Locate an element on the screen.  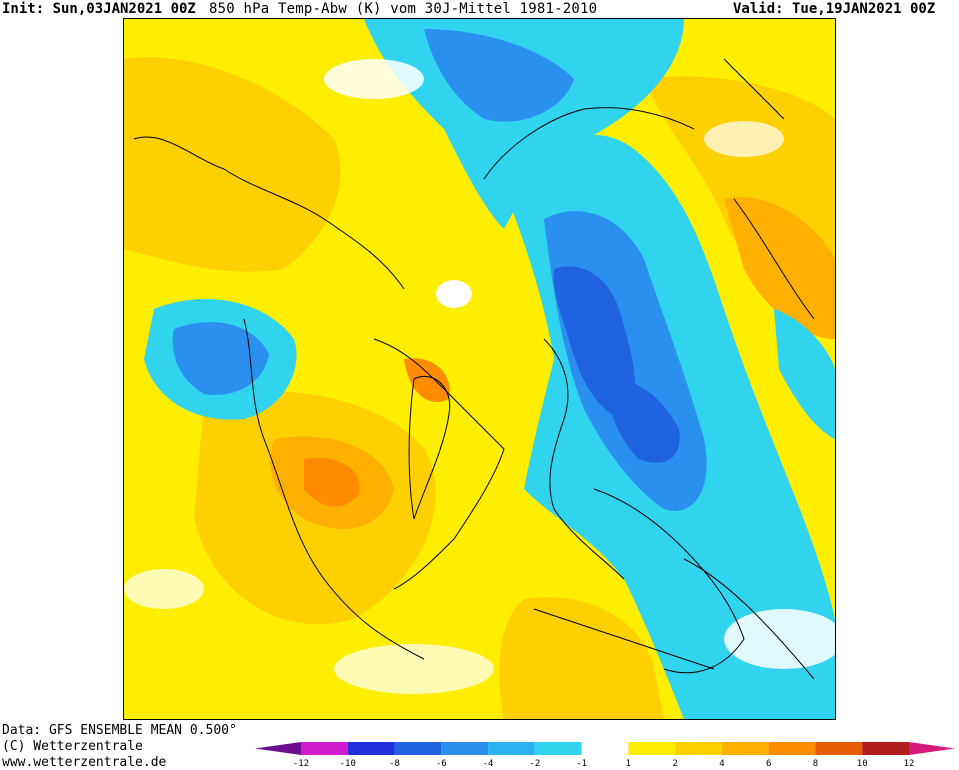
website-url: www.wetterzentrale.de is located at coordinates (84, 762).